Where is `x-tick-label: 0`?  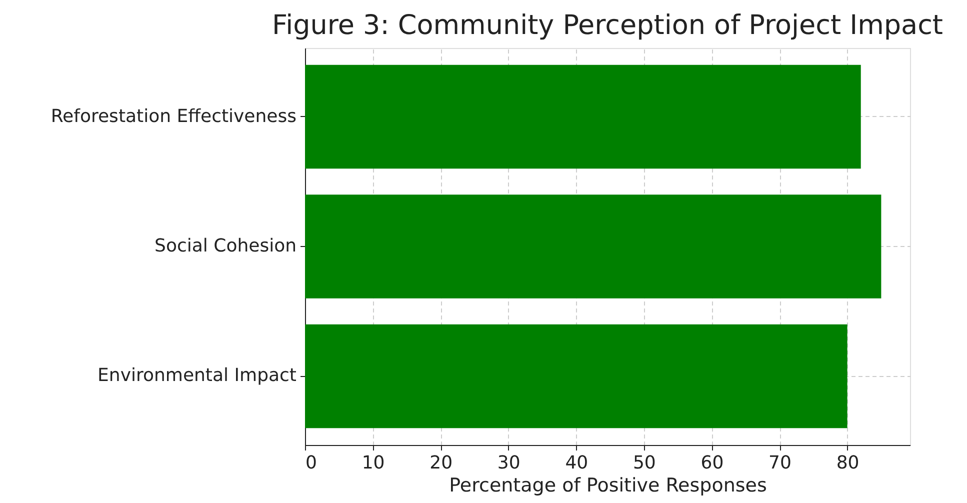
x-tick-label: 0 is located at coordinates (311, 463).